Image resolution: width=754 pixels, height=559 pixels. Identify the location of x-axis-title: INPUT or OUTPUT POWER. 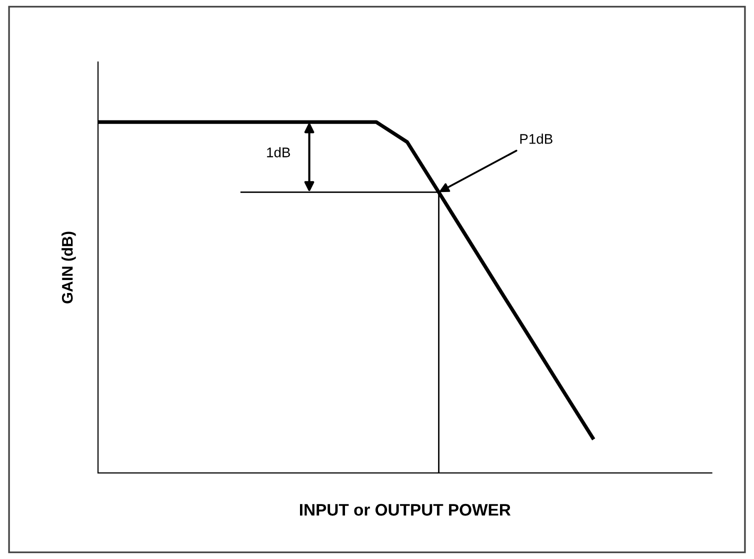
(405, 510).